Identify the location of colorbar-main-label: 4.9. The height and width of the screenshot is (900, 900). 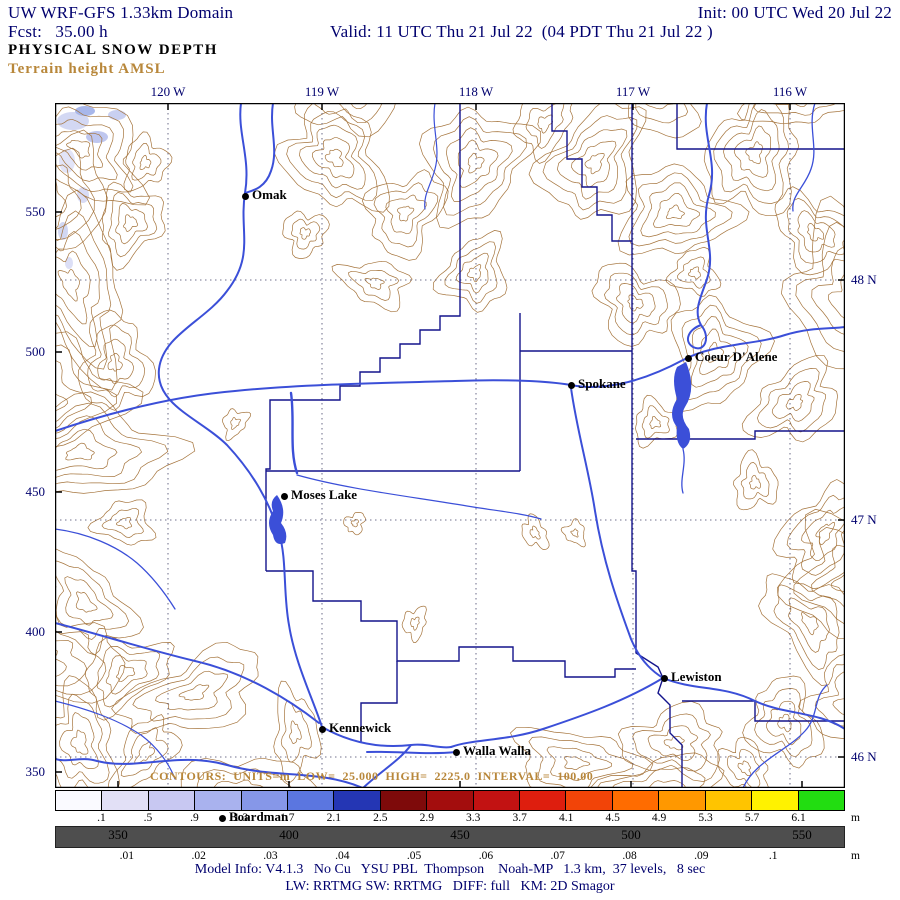
(659, 818).